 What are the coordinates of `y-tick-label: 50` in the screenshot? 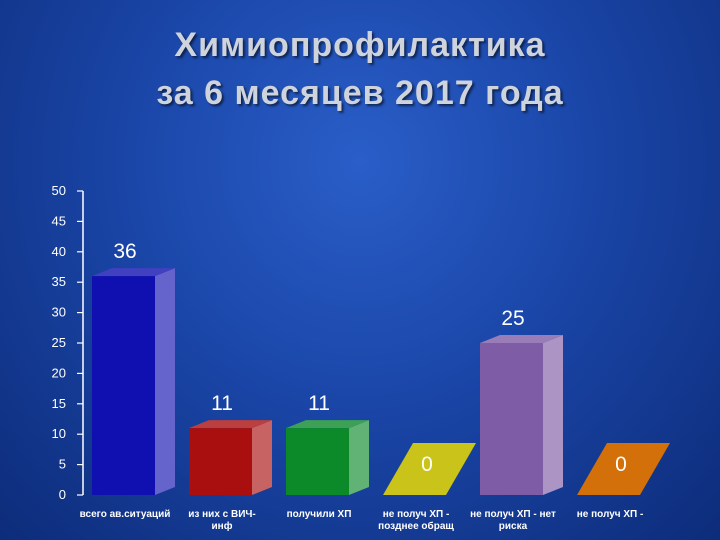 It's located at (59, 190).